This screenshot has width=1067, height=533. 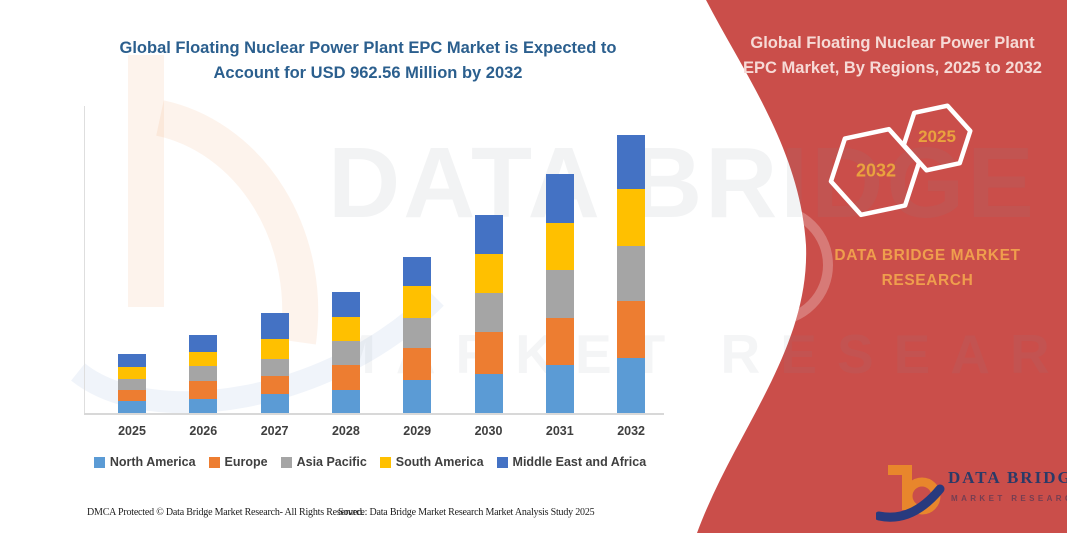 I want to click on legend-label: Middle East and Africa, so click(x=579, y=462).